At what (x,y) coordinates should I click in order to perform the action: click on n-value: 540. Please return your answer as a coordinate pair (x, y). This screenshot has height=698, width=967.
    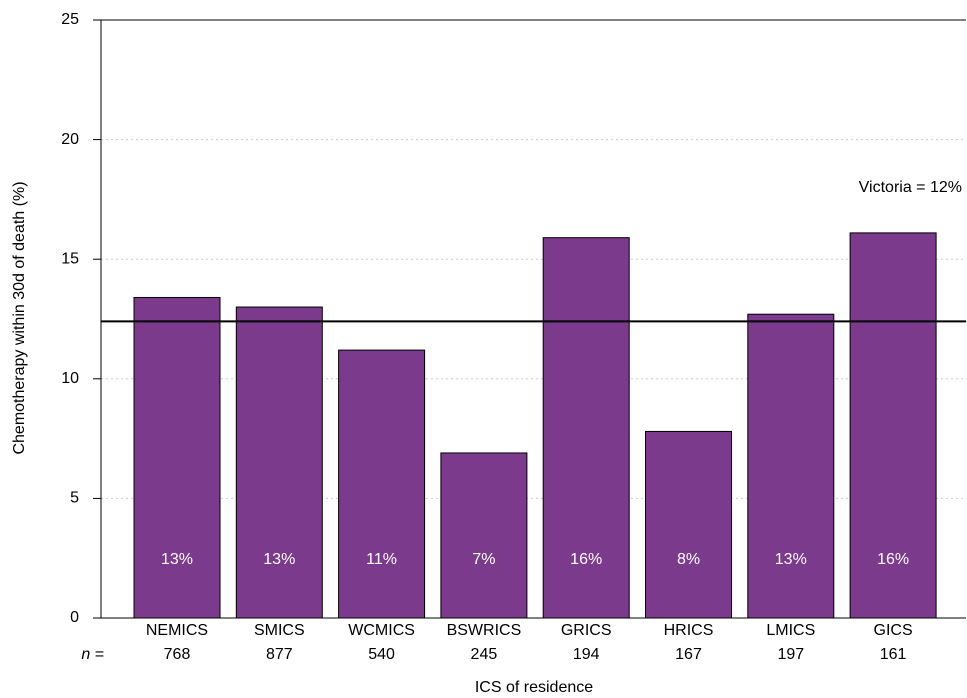
    Looking at the image, I should click on (381, 654).